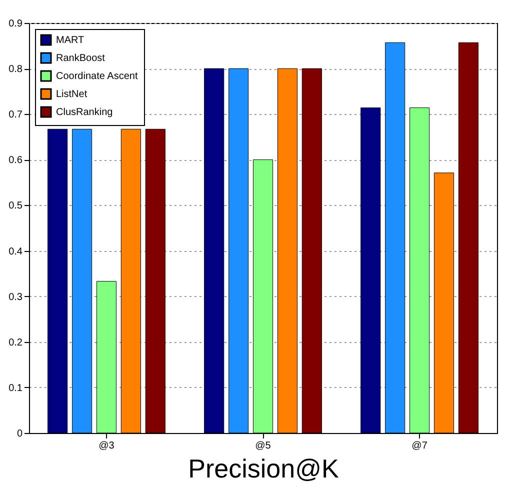 The image size is (518, 493). What do you see at coordinates (264, 469) in the screenshot?
I see `x-axis-title: Precision@K` at bounding box center [264, 469].